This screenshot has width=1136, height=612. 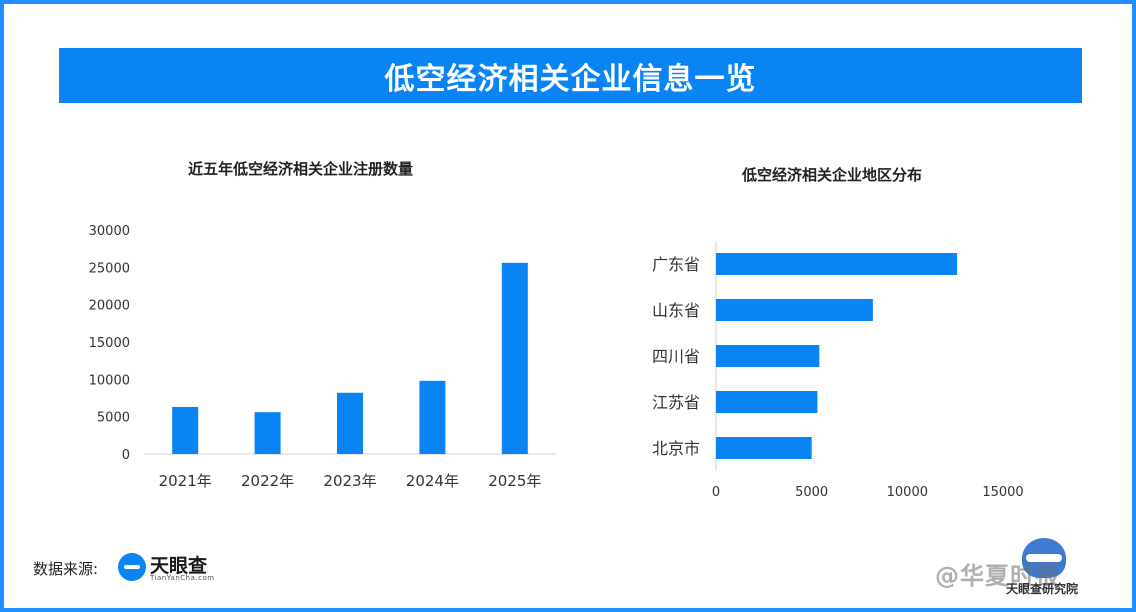 I want to click on y-tick-label: 10000, so click(x=109, y=380).